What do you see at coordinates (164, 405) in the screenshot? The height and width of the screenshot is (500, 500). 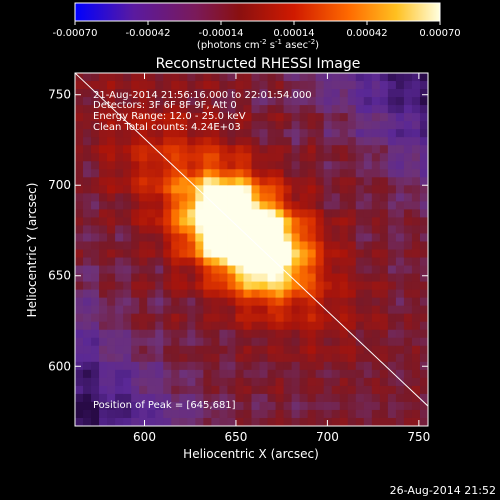 I see `peak-position-text: Position of Peak = [645,681]` at bounding box center [164, 405].